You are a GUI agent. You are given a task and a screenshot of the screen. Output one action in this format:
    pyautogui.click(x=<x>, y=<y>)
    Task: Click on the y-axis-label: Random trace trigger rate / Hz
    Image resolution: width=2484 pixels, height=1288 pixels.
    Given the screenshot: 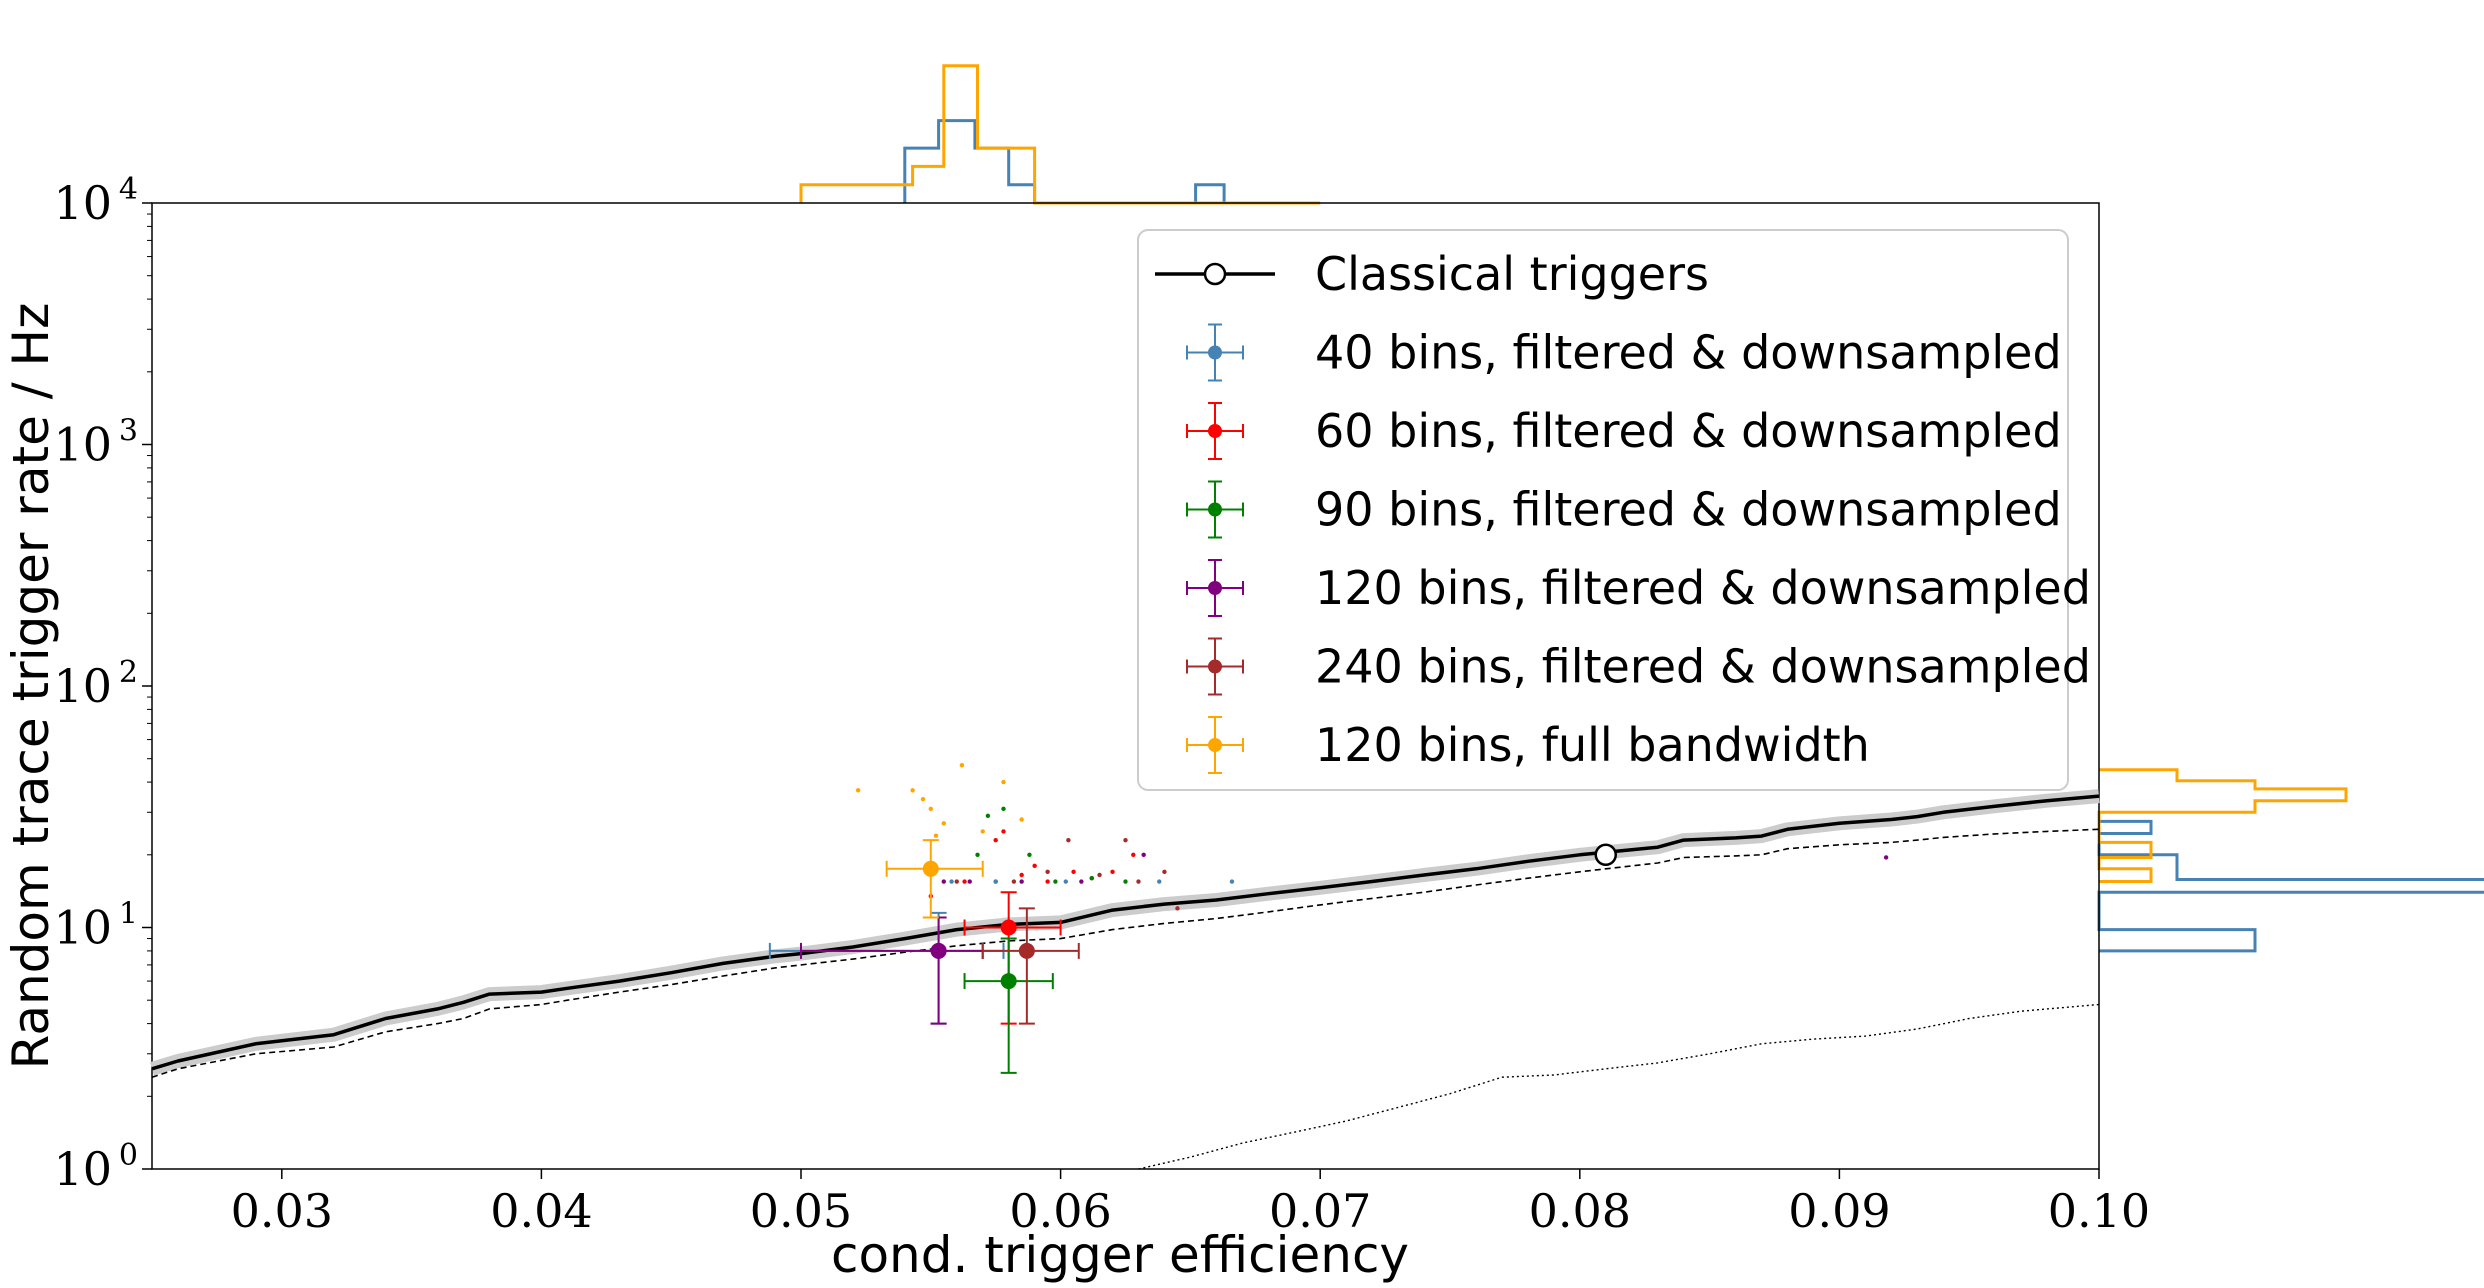 What is the action you would take?
    pyautogui.click(x=31, y=686)
    